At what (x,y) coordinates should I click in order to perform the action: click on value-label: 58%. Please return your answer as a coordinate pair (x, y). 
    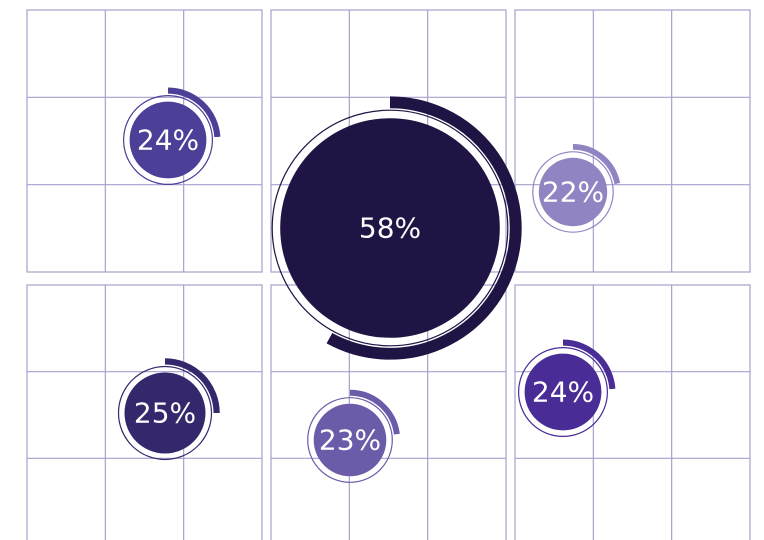
    Looking at the image, I should click on (390, 228).